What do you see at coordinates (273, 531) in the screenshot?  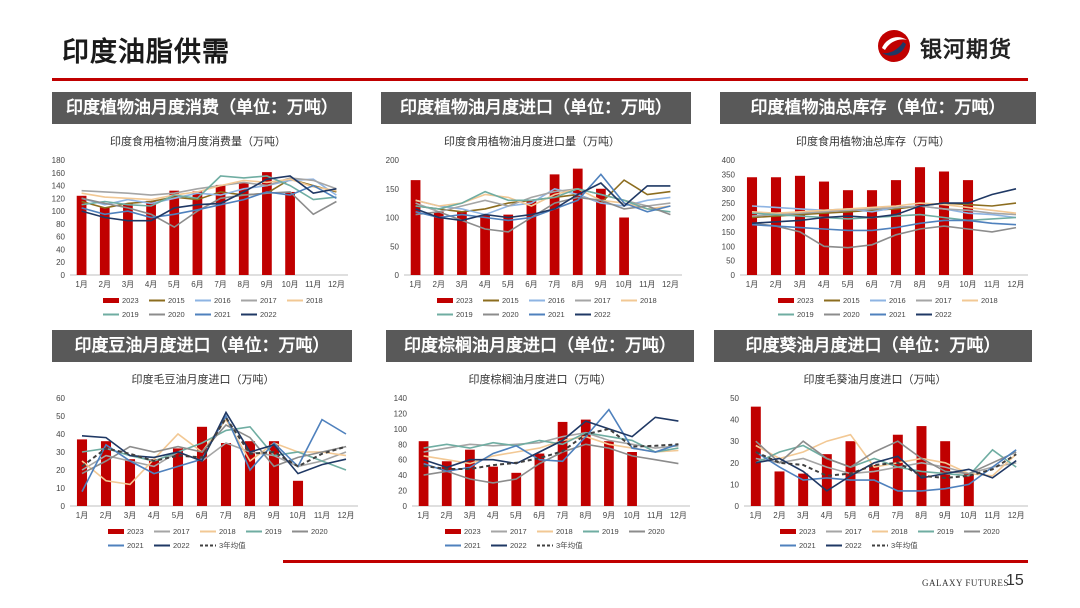 I see `svg-text: 2019` at bounding box center [273, 531].